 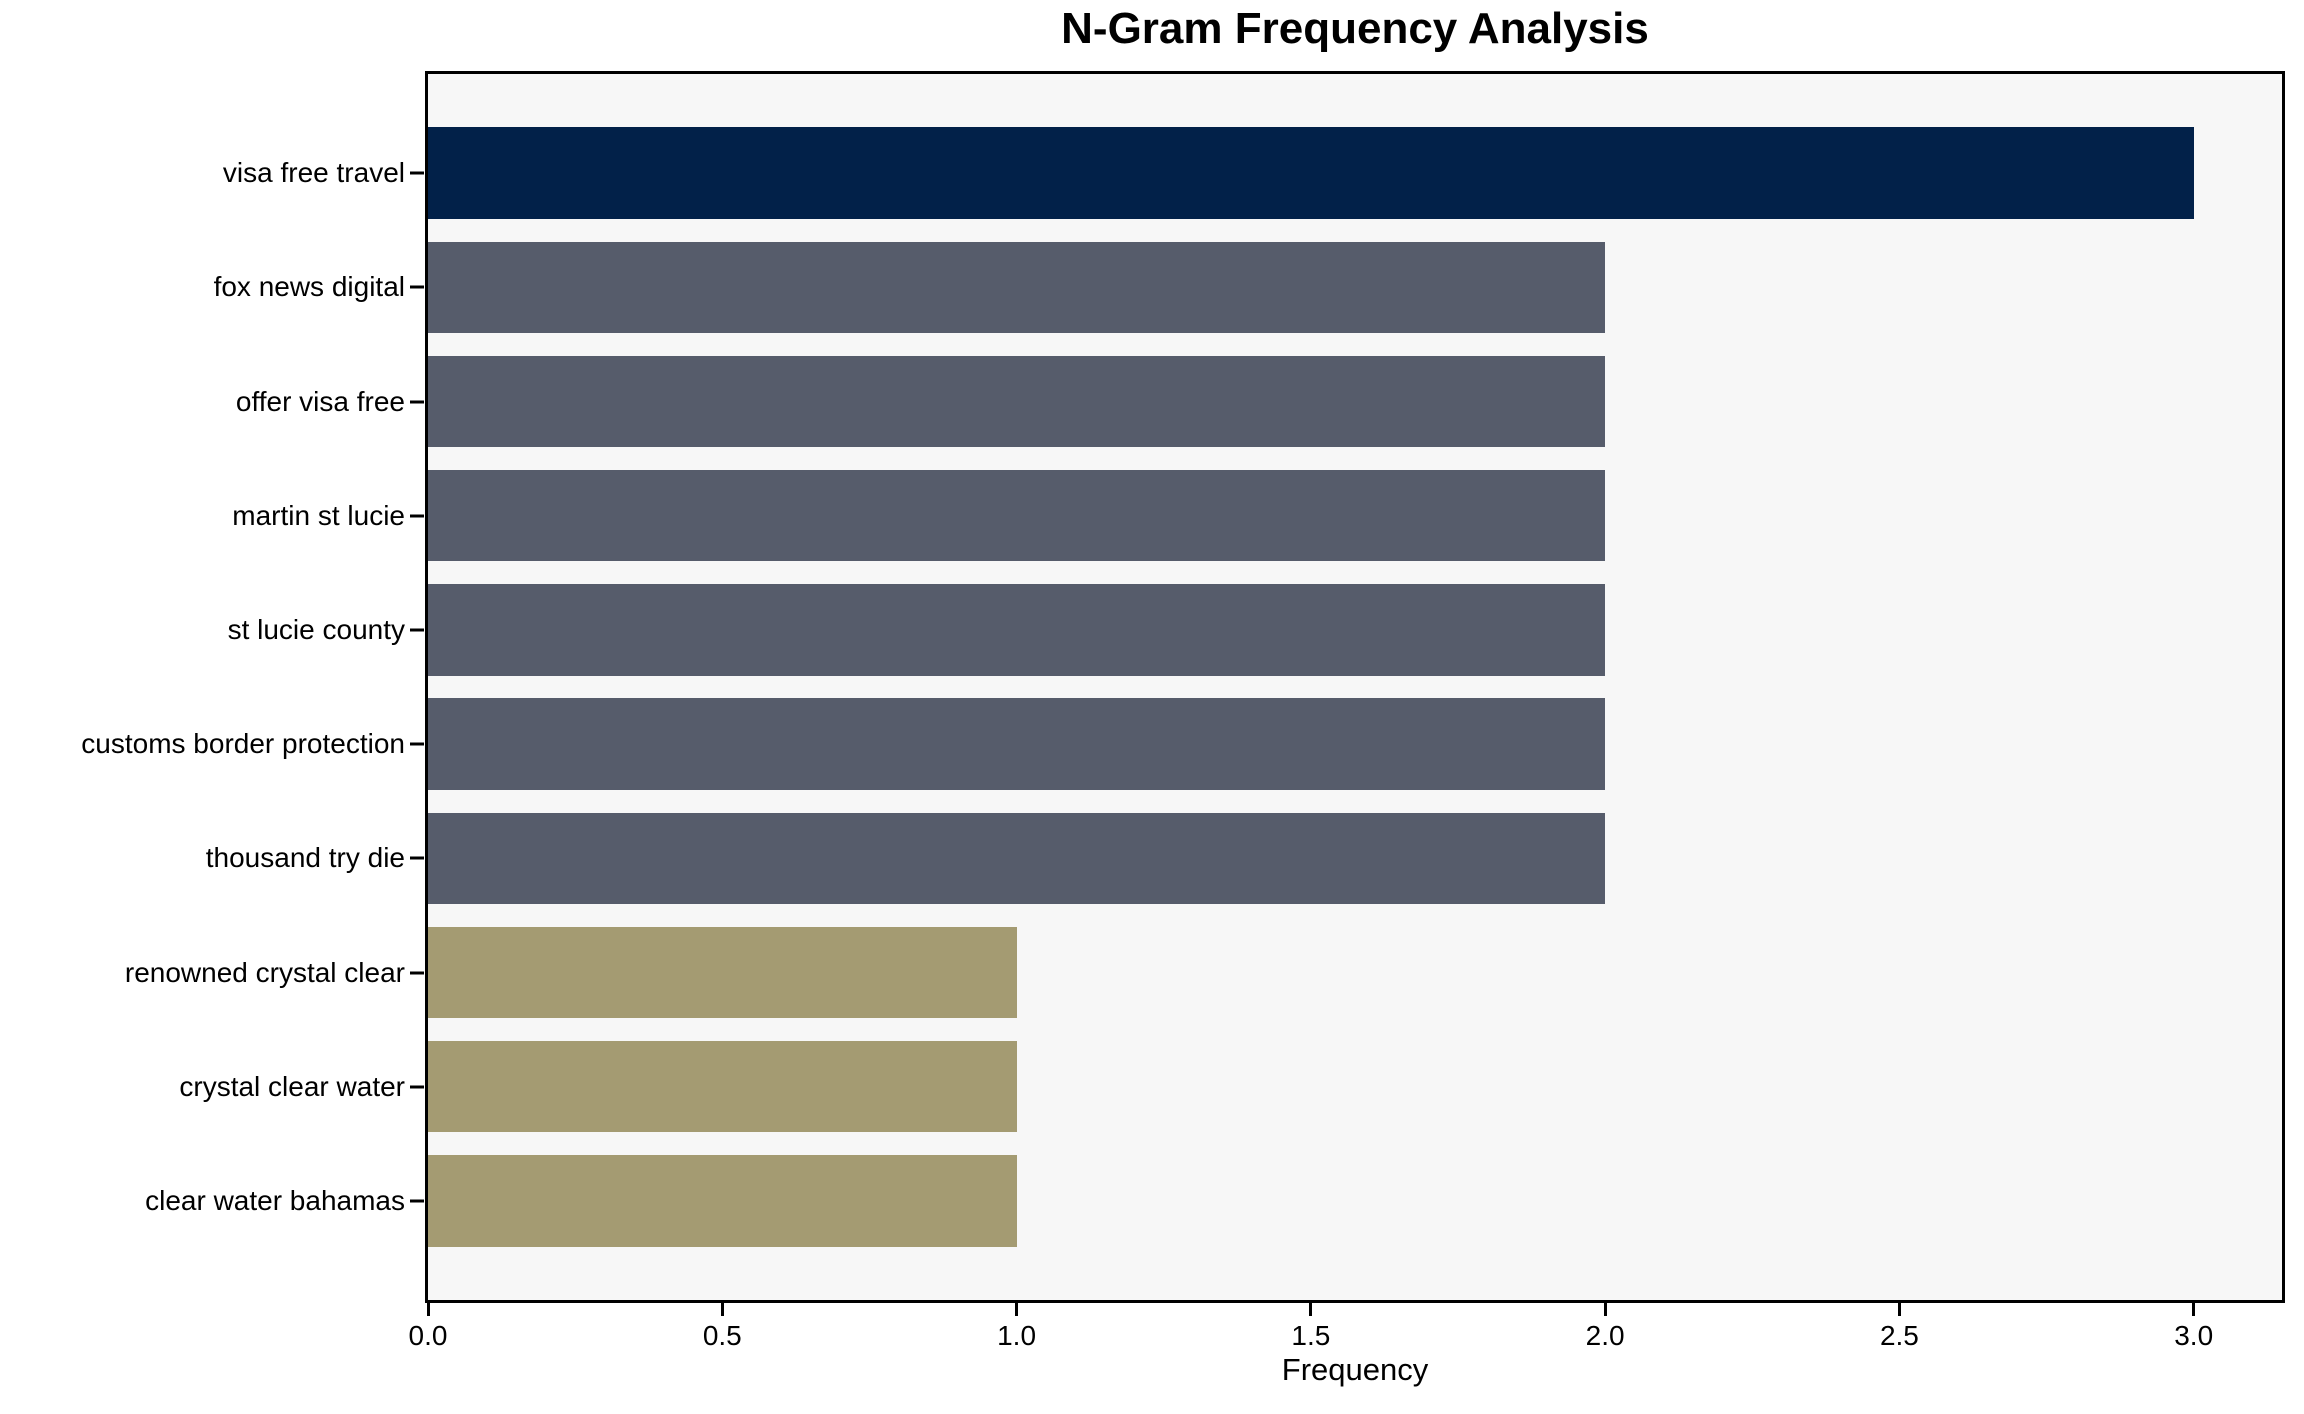 What do you see at coordinates (318, 515) in the screenshot?
I see `y-tick-label: martin st lucie` at bounding box center [318, 515].